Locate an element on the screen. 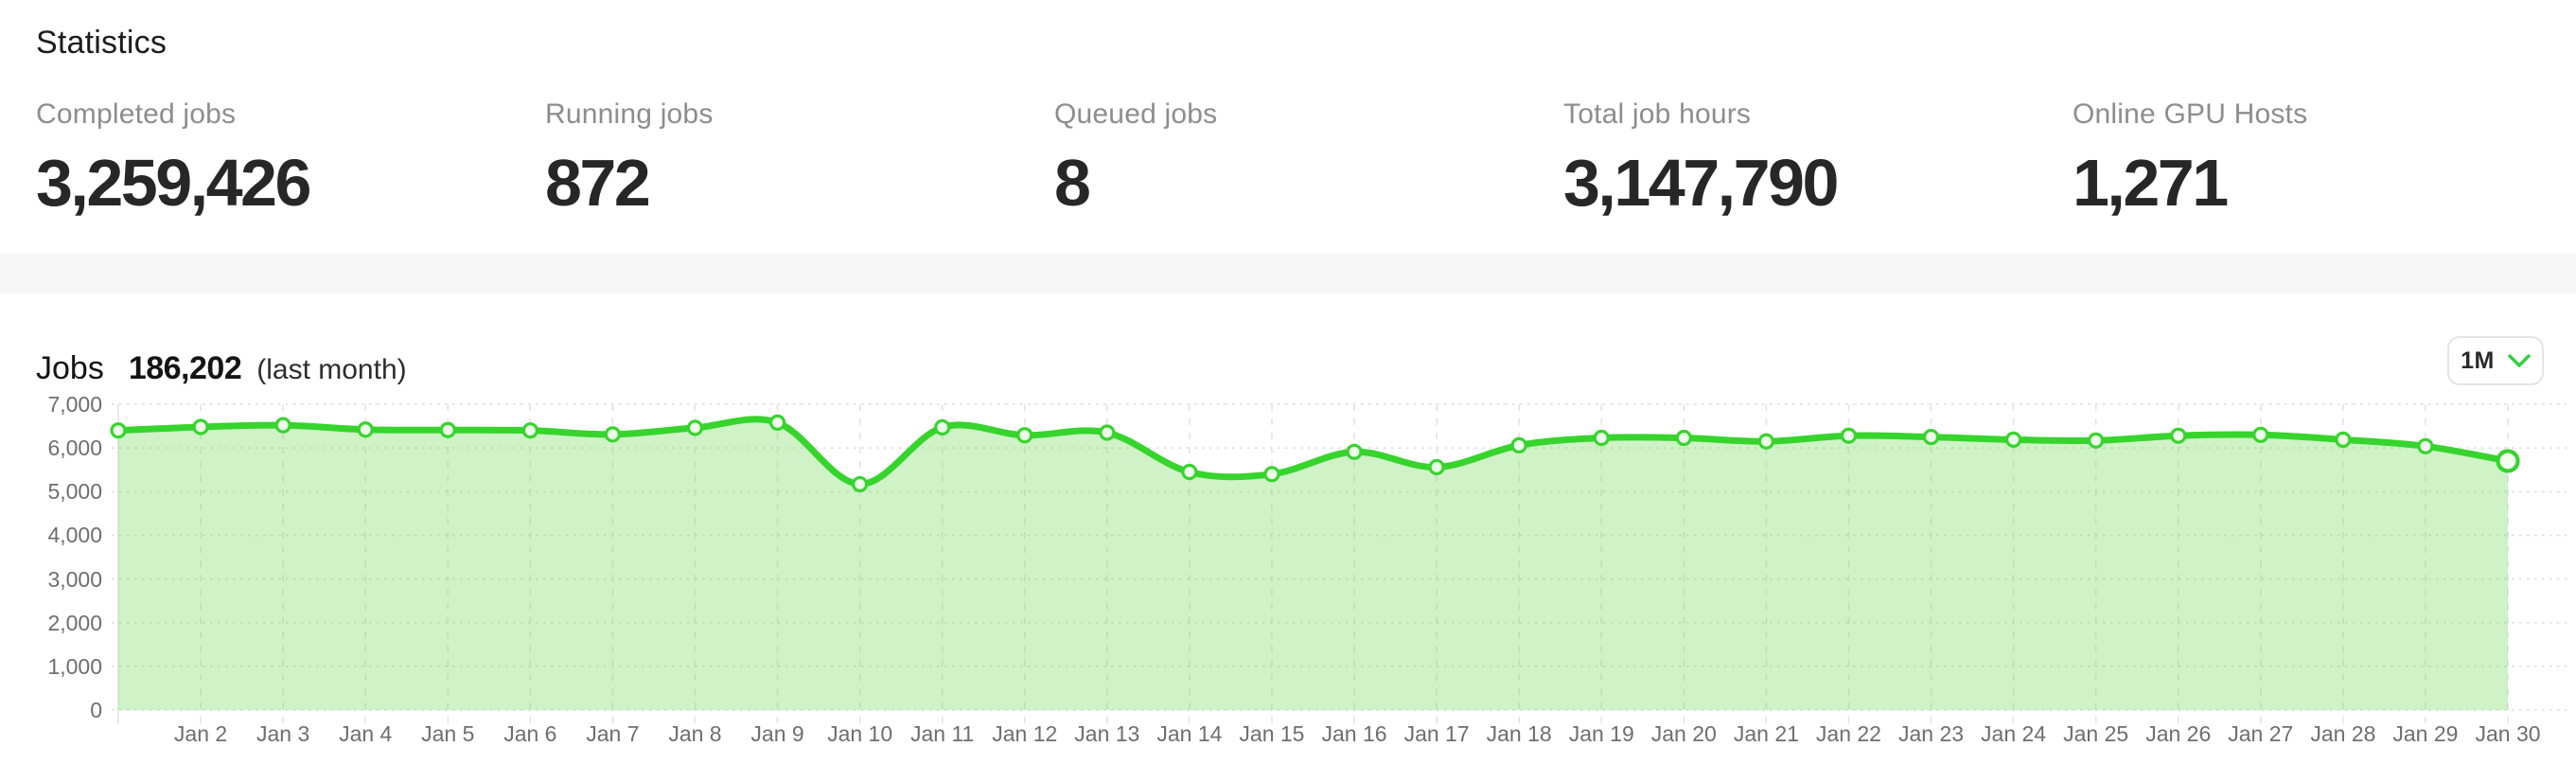  stat-label: Completed jobs is located at coordinates (136, 114).